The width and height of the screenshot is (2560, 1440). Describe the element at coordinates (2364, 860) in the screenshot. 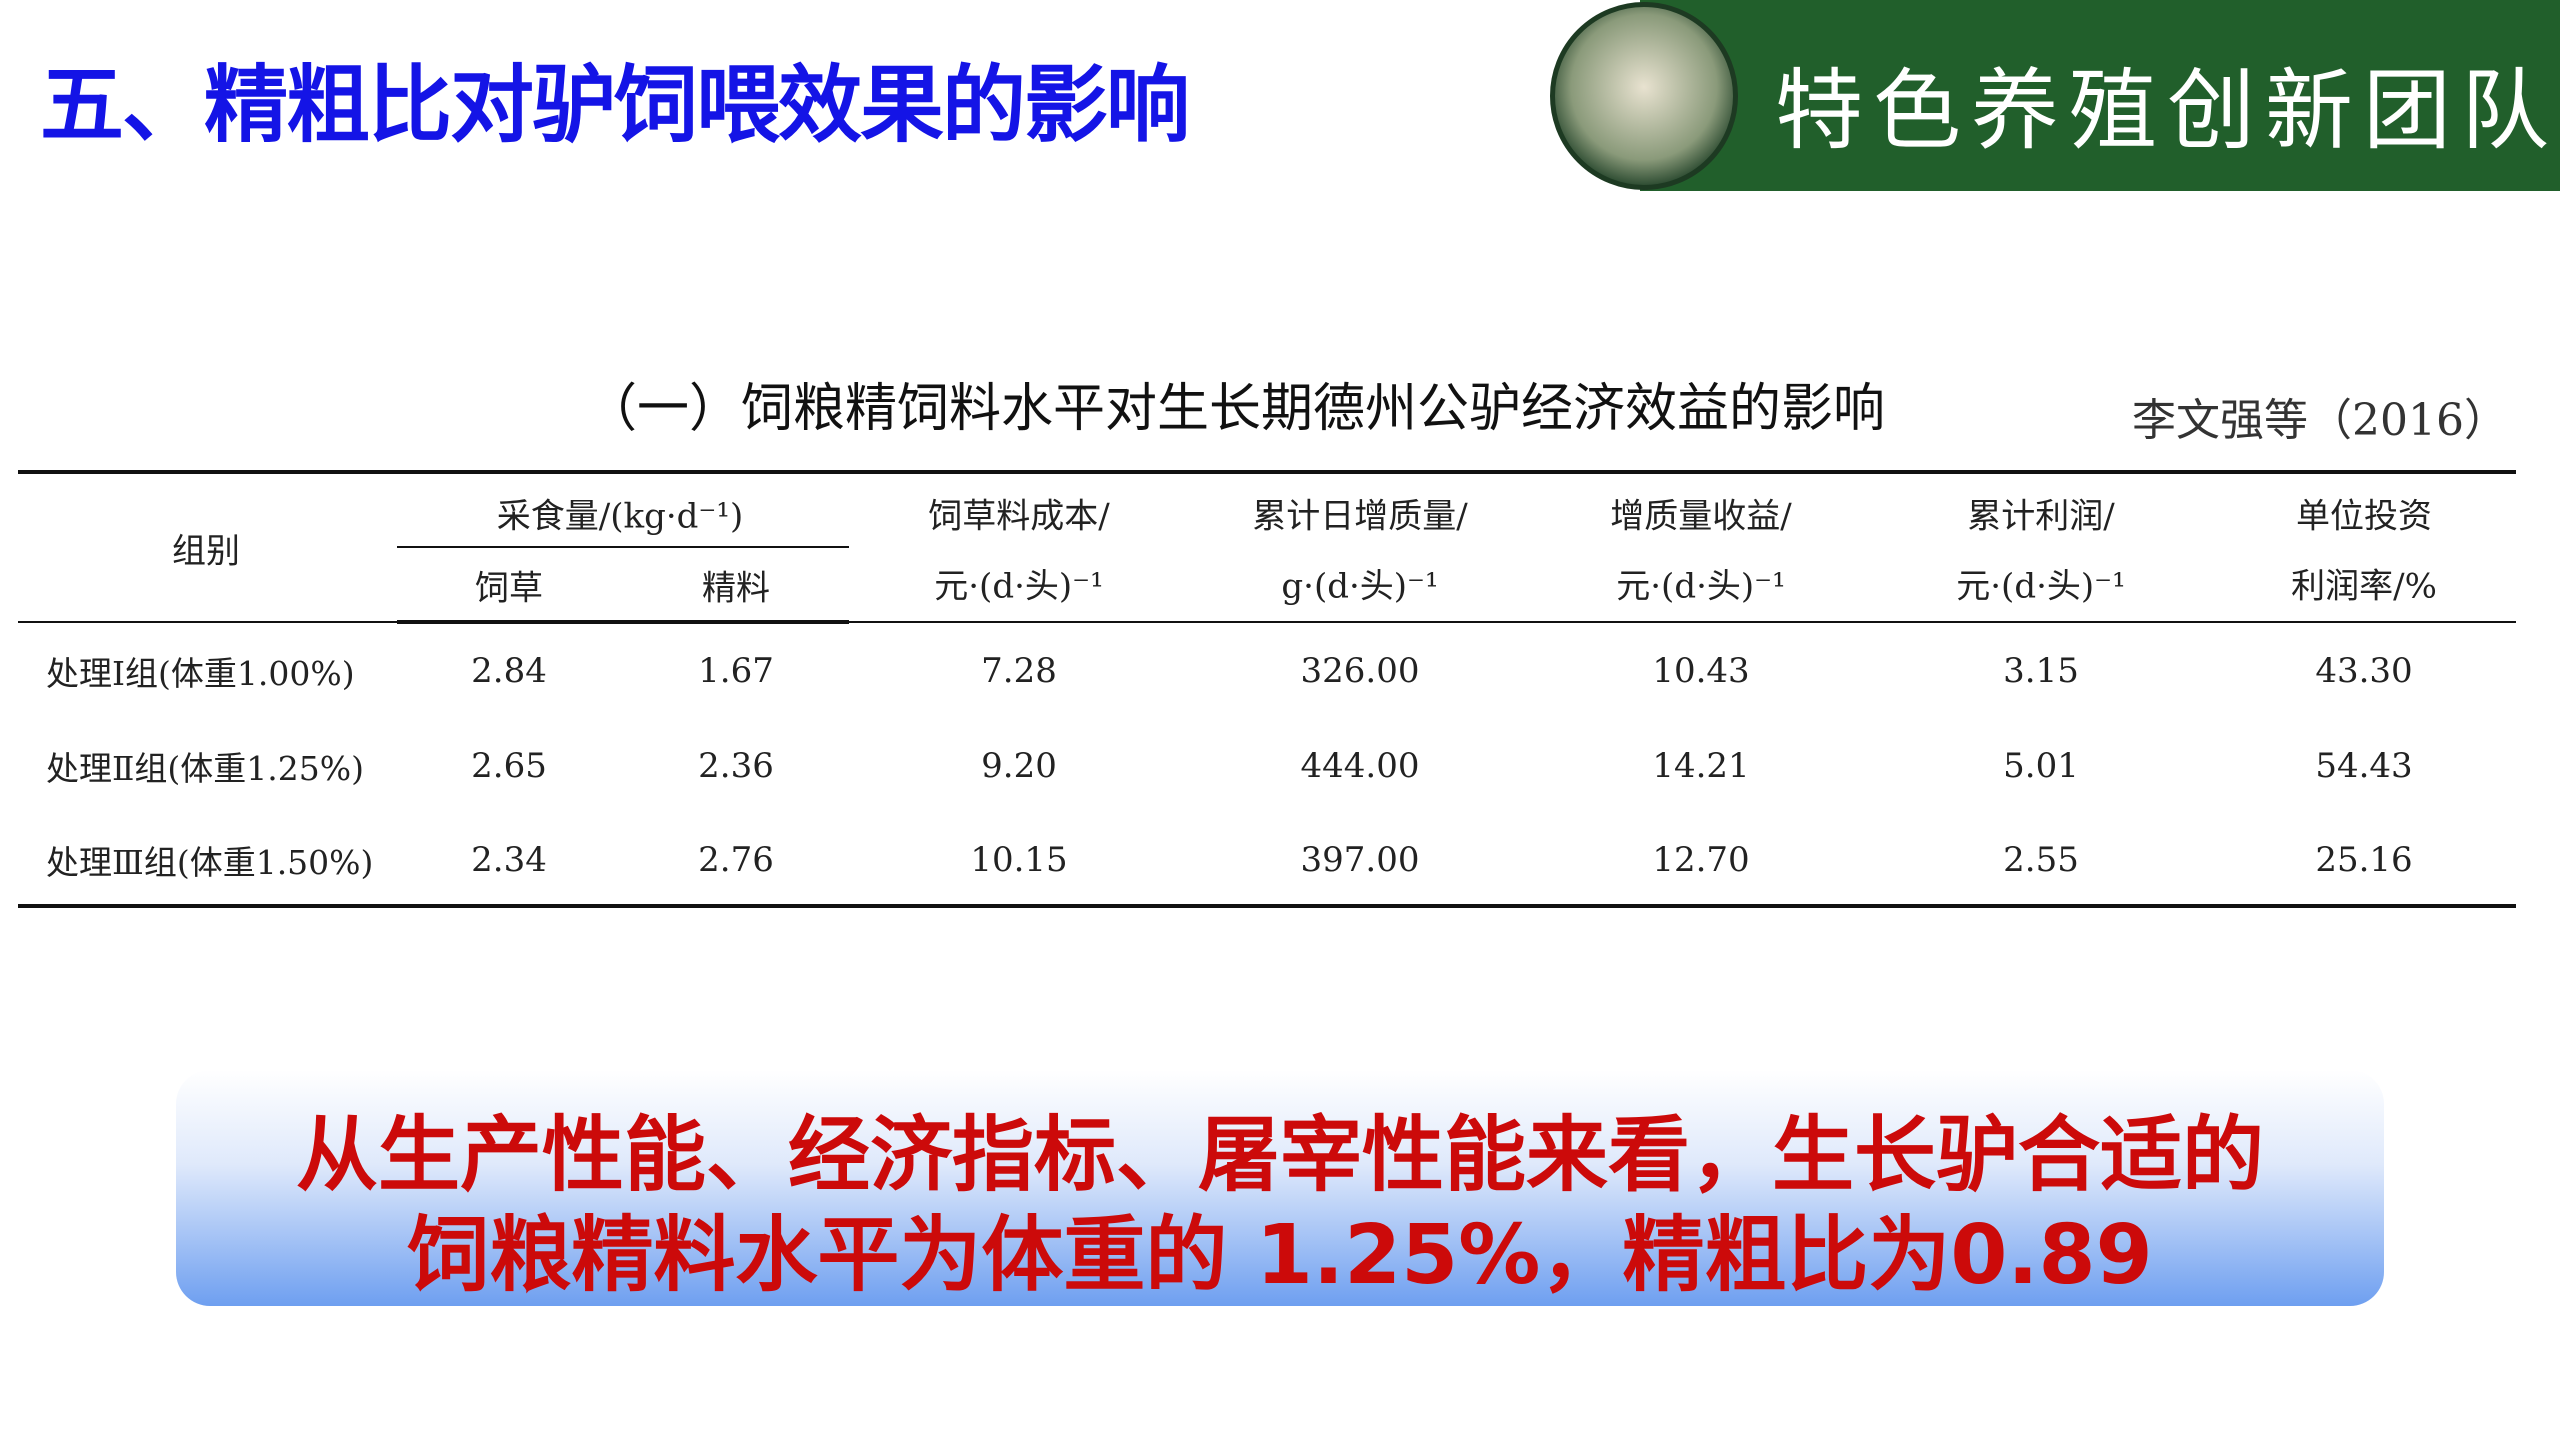

I see `table-cell: 25.16` at that location.